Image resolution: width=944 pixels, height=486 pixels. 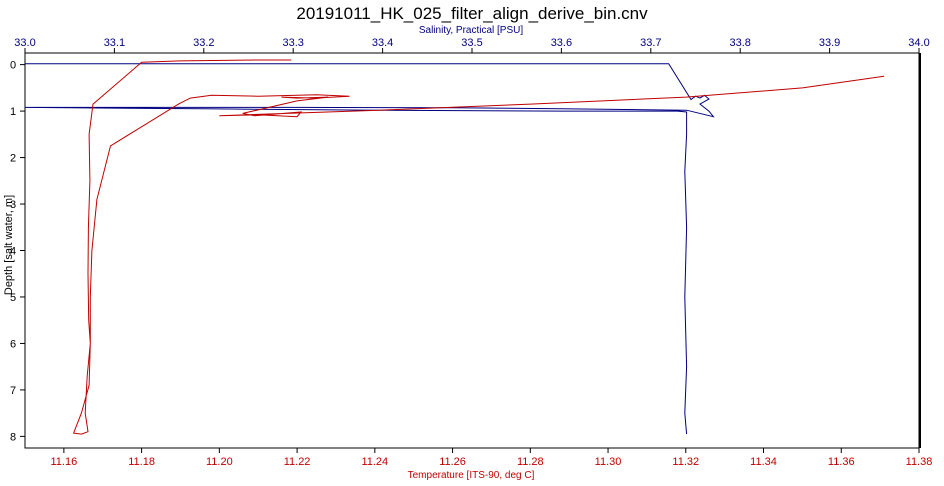 What do you see at coordinates (382, 43) in the screenshot?
I see `top-tick-label: 33.4` at bounding box center [382, 43].